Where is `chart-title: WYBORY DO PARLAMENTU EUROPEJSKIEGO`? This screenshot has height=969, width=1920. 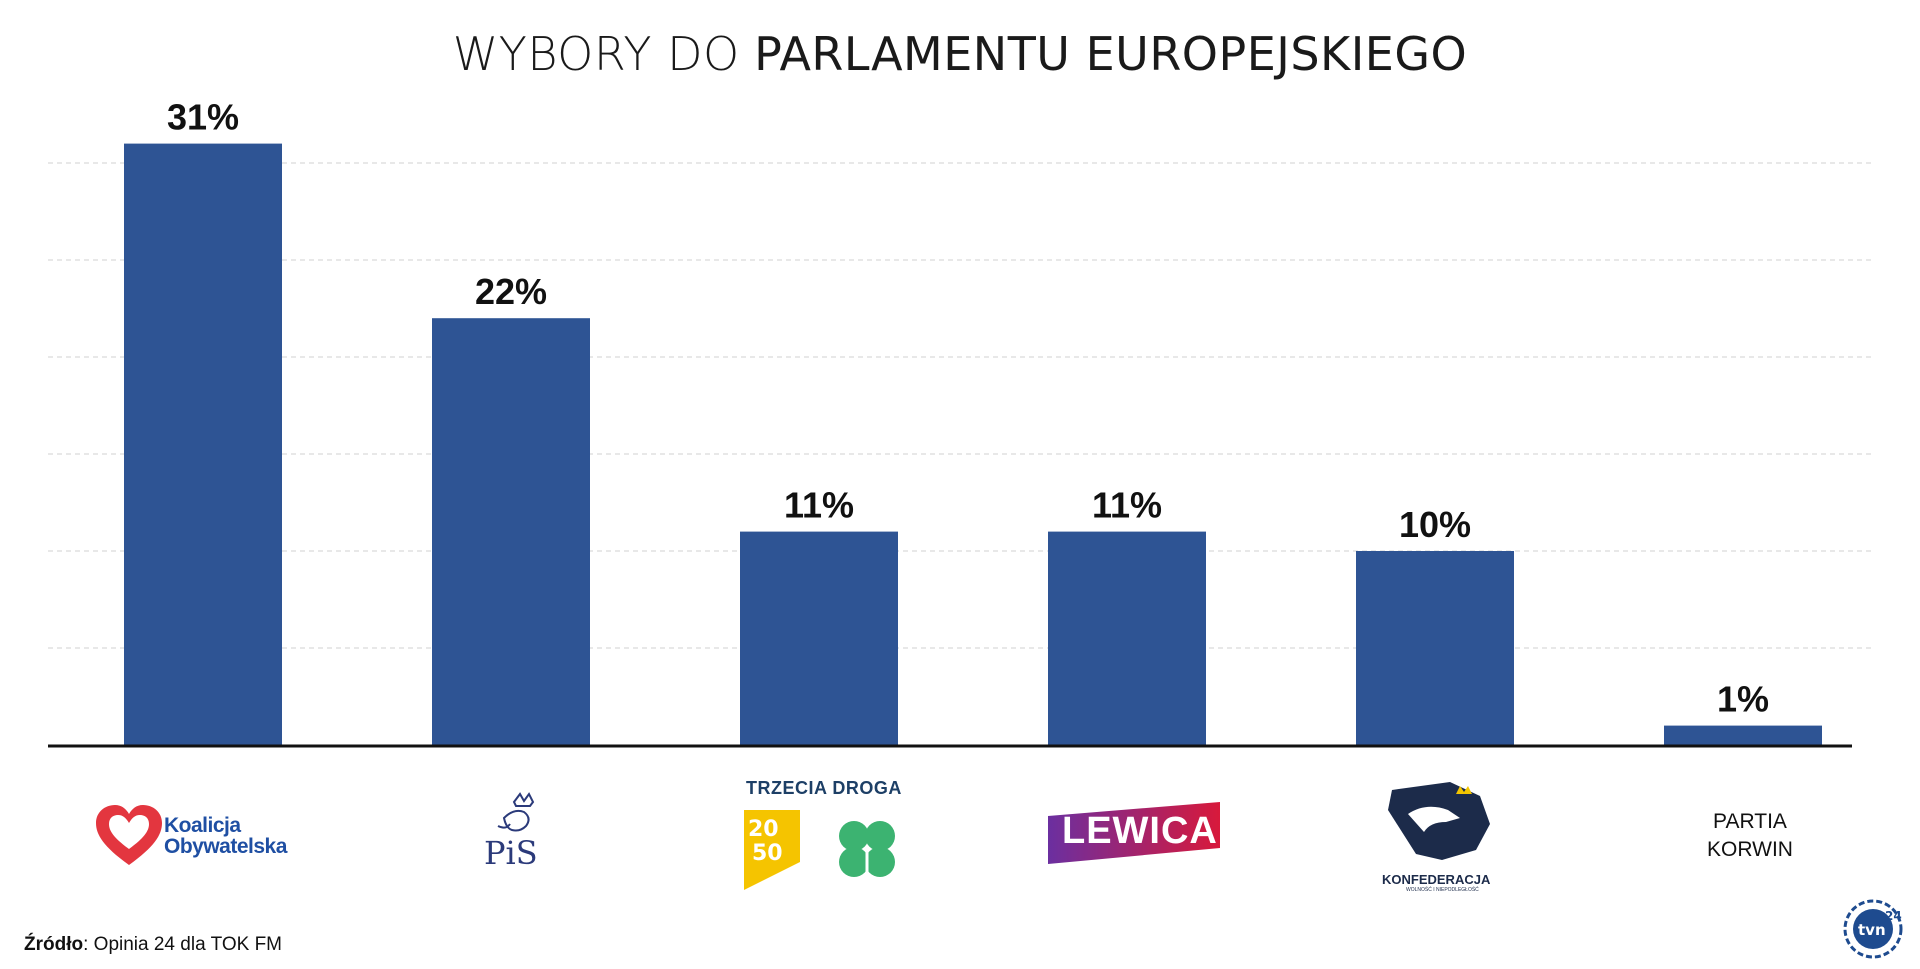 chart-title: WYBORY DO PARLAMENTU EUROPEJSKIEGO is located at coordinates (960, 53).